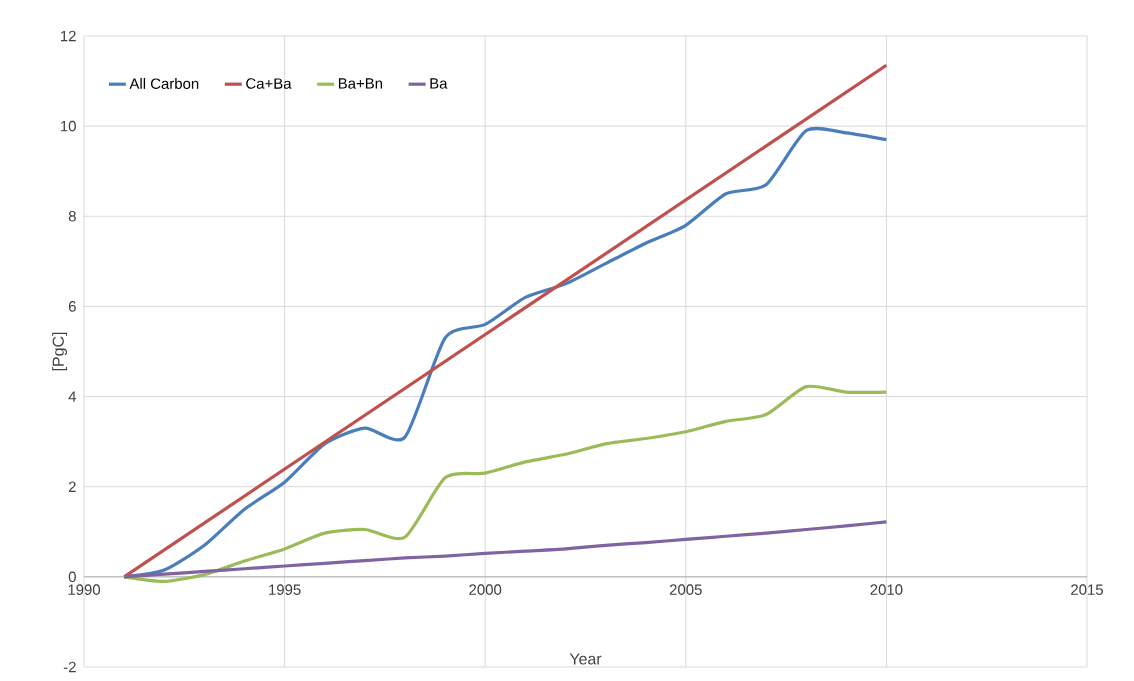 The image size is (1134, 681). I want to click on y-tick-label: -2, so click(69, 667).